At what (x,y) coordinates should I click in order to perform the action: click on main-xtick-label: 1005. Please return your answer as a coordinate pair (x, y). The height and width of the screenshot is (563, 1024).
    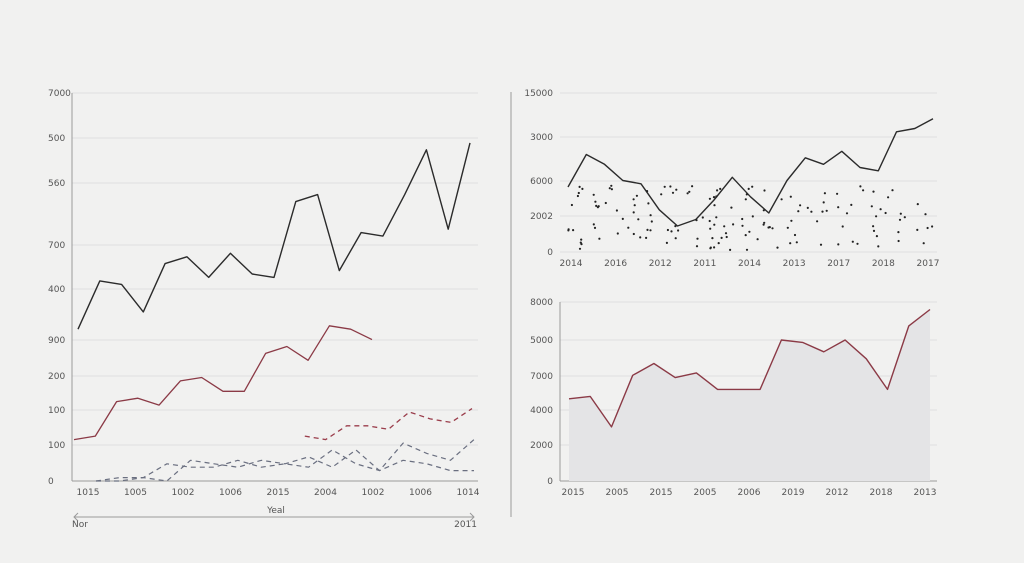
    Looking at the image, I should click on (135, 493).